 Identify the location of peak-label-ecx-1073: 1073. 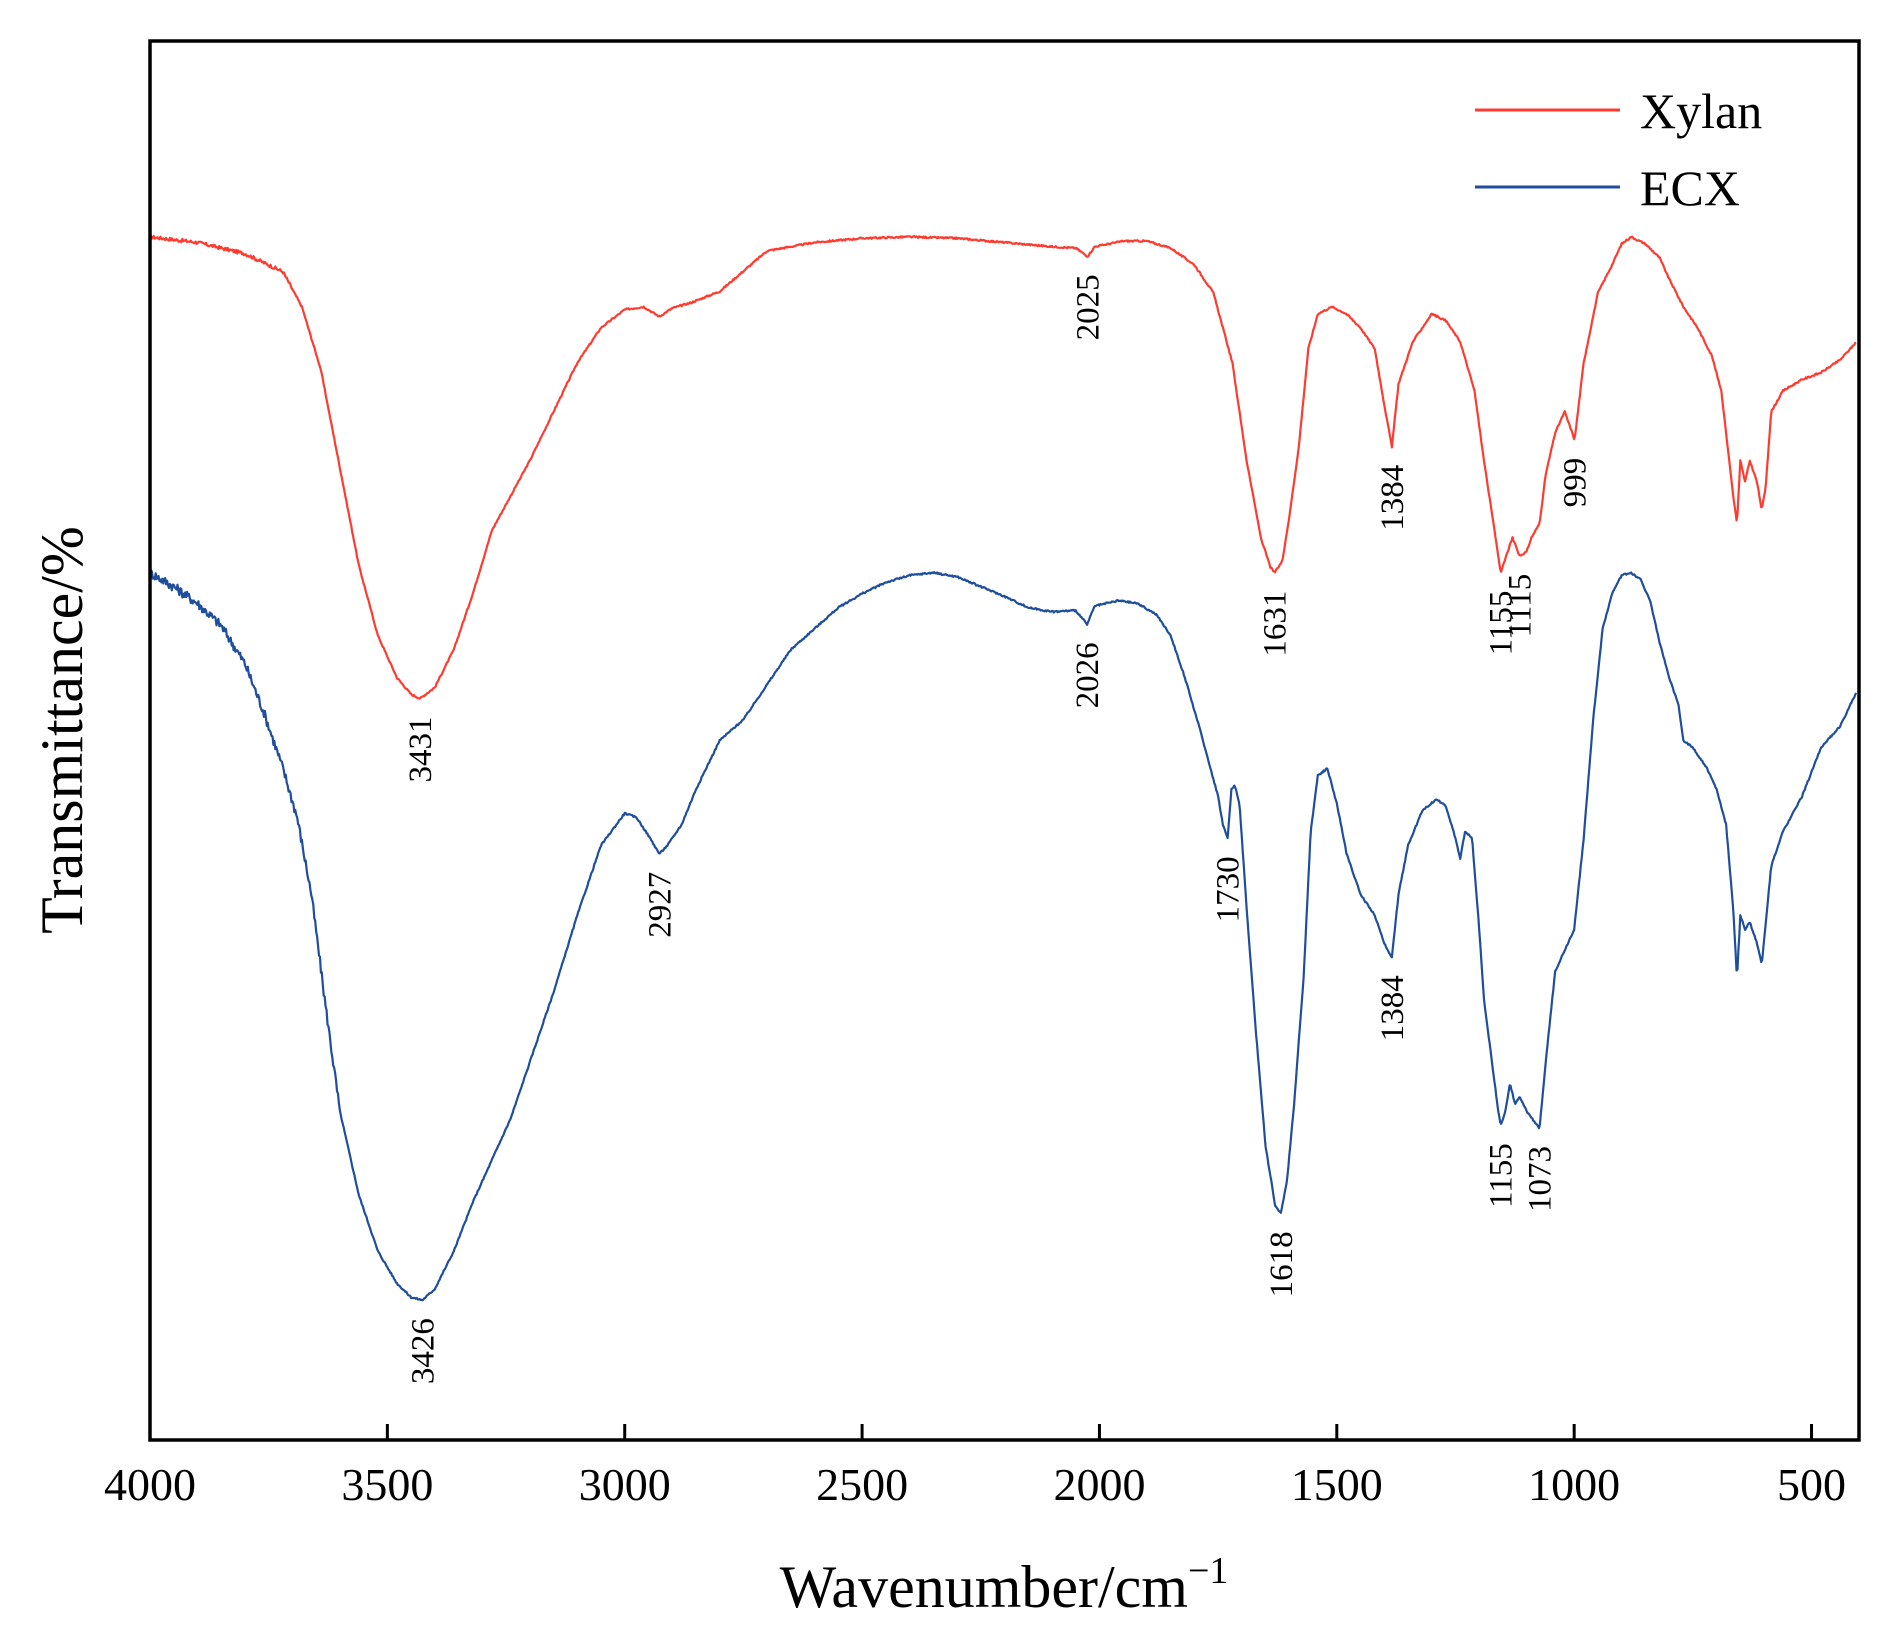
(1541, 1179).